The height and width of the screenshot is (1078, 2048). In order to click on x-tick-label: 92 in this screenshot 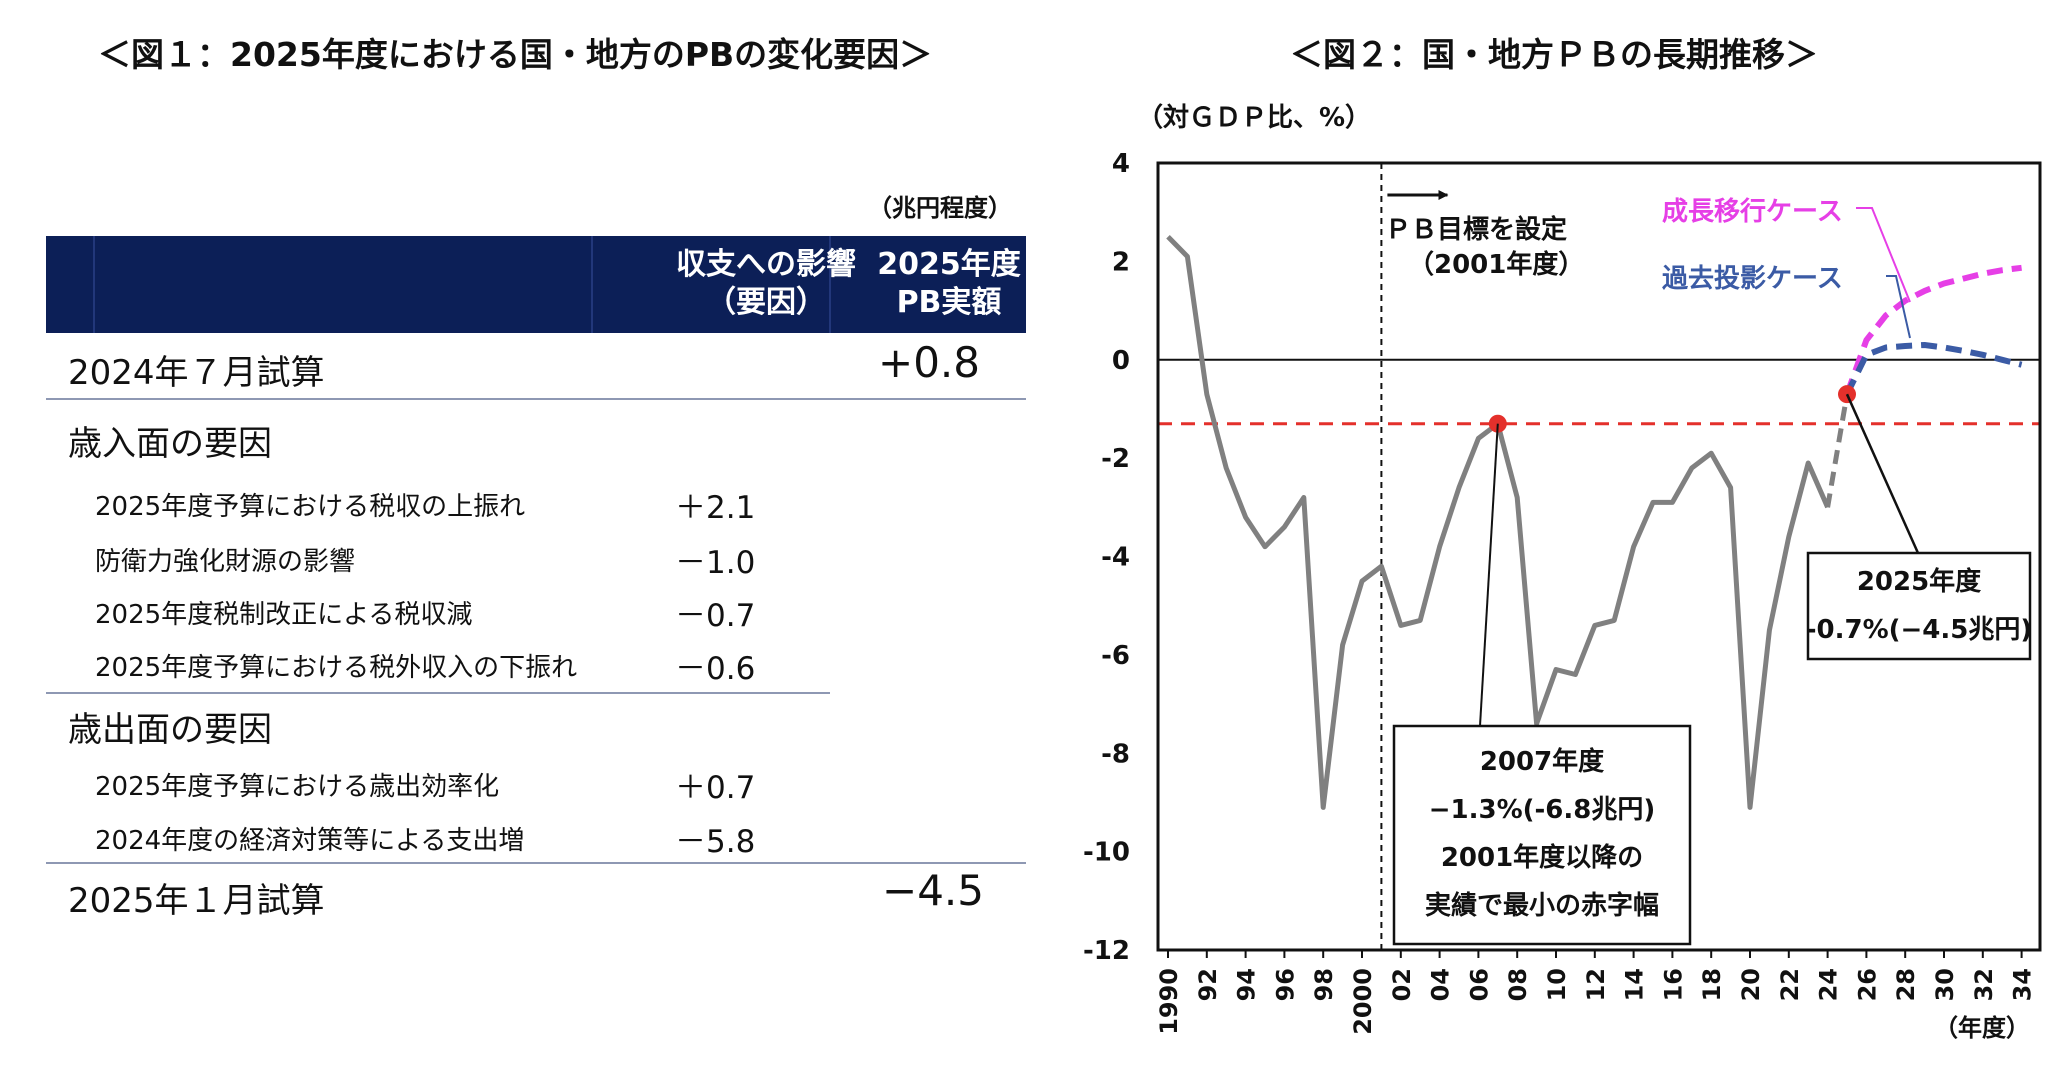, I will do `click(1208, 984)`.